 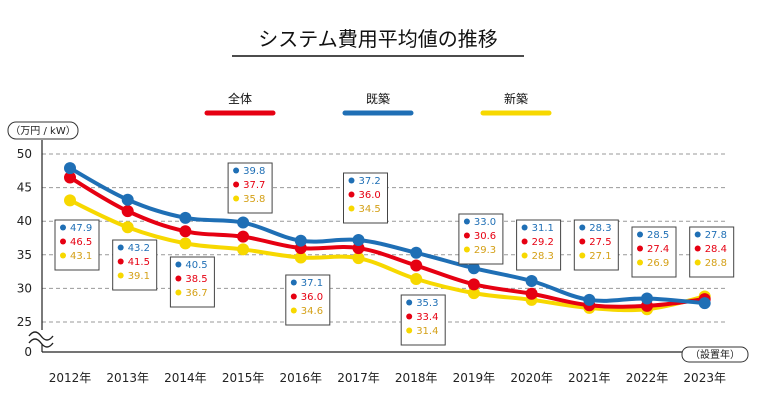 I want to click on y-axis-label: （万円 / kW）, so click(x=42, y=131).